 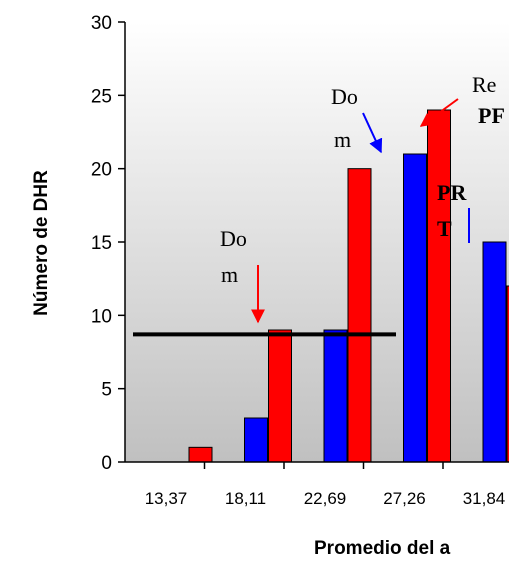 I want to click on x-tick-label: 31,84, so click(x=484, y=498).